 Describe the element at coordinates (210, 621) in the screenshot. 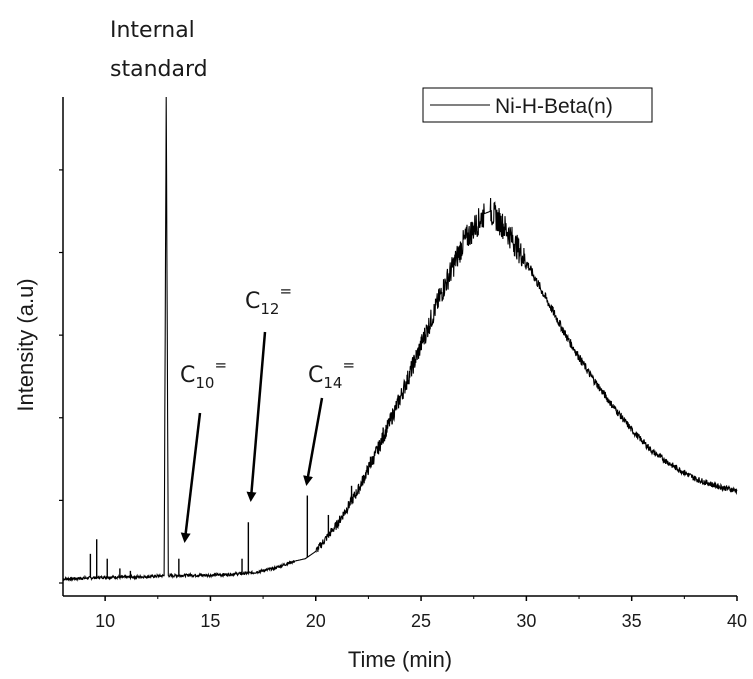

I see `x-tick-label: 15` at that location.